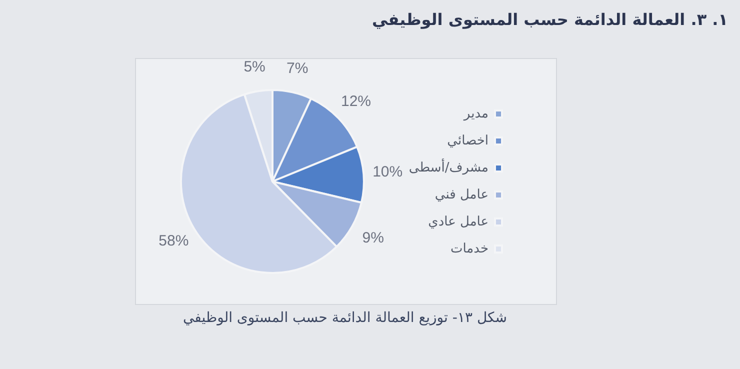 The image size is (740, 369). What do you see at coordinates (373, 237) in the screenshot?
I see `data-label: 9%` at bounding box center [373, 237].